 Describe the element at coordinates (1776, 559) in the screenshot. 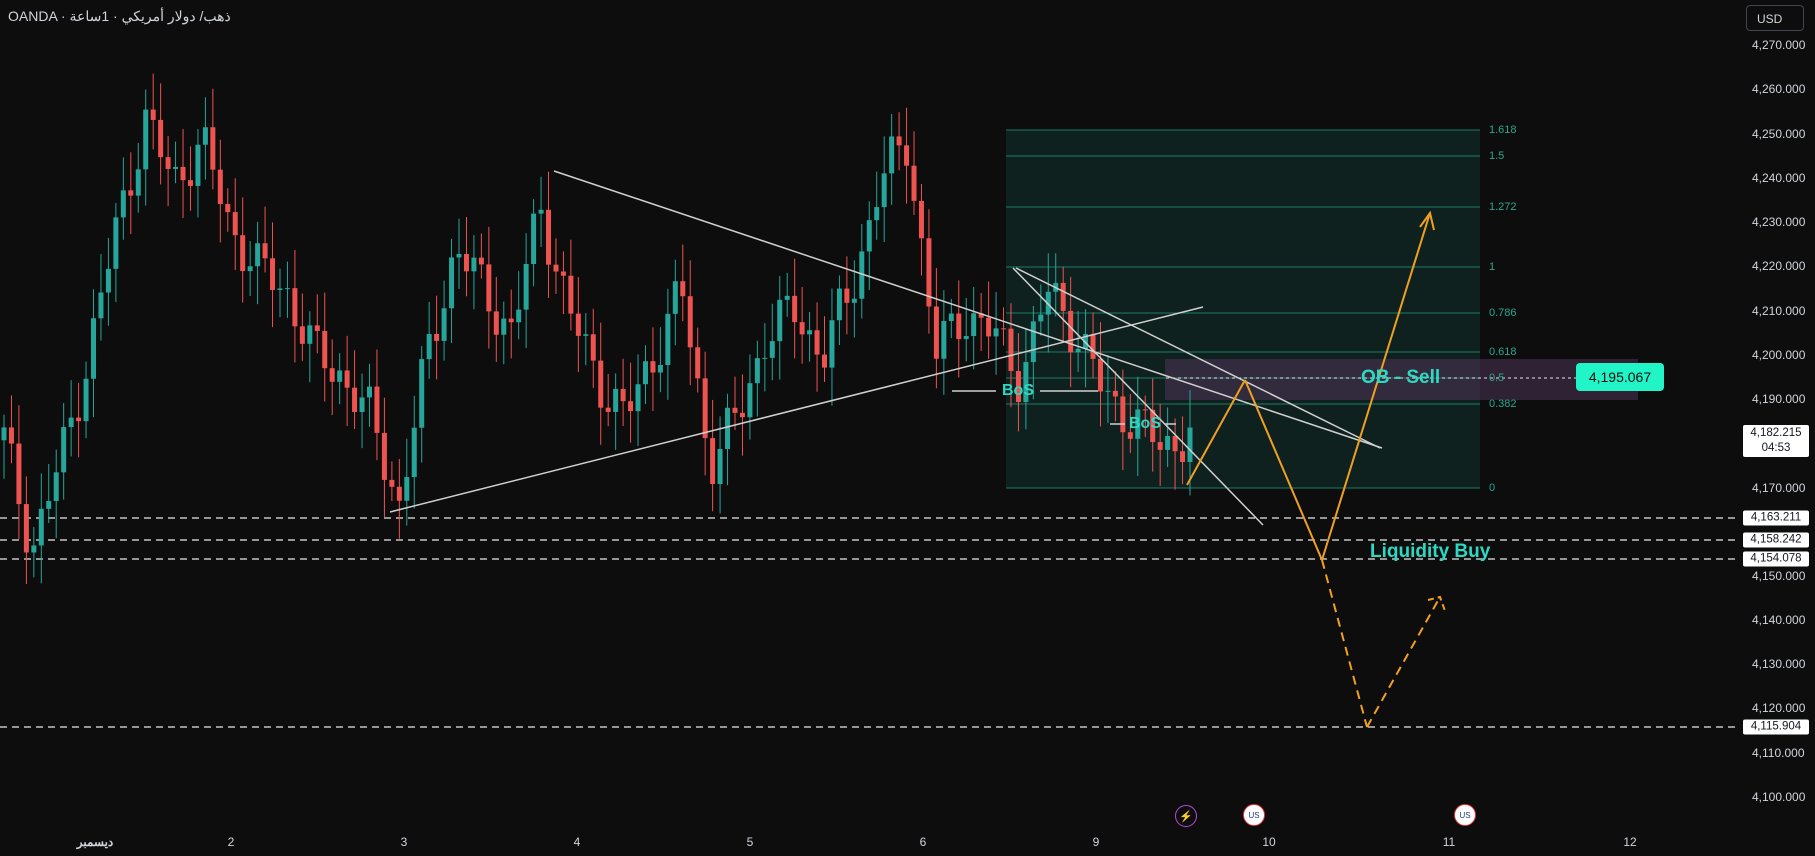

I see `price-label-level-3: 4,154.078` at that location.